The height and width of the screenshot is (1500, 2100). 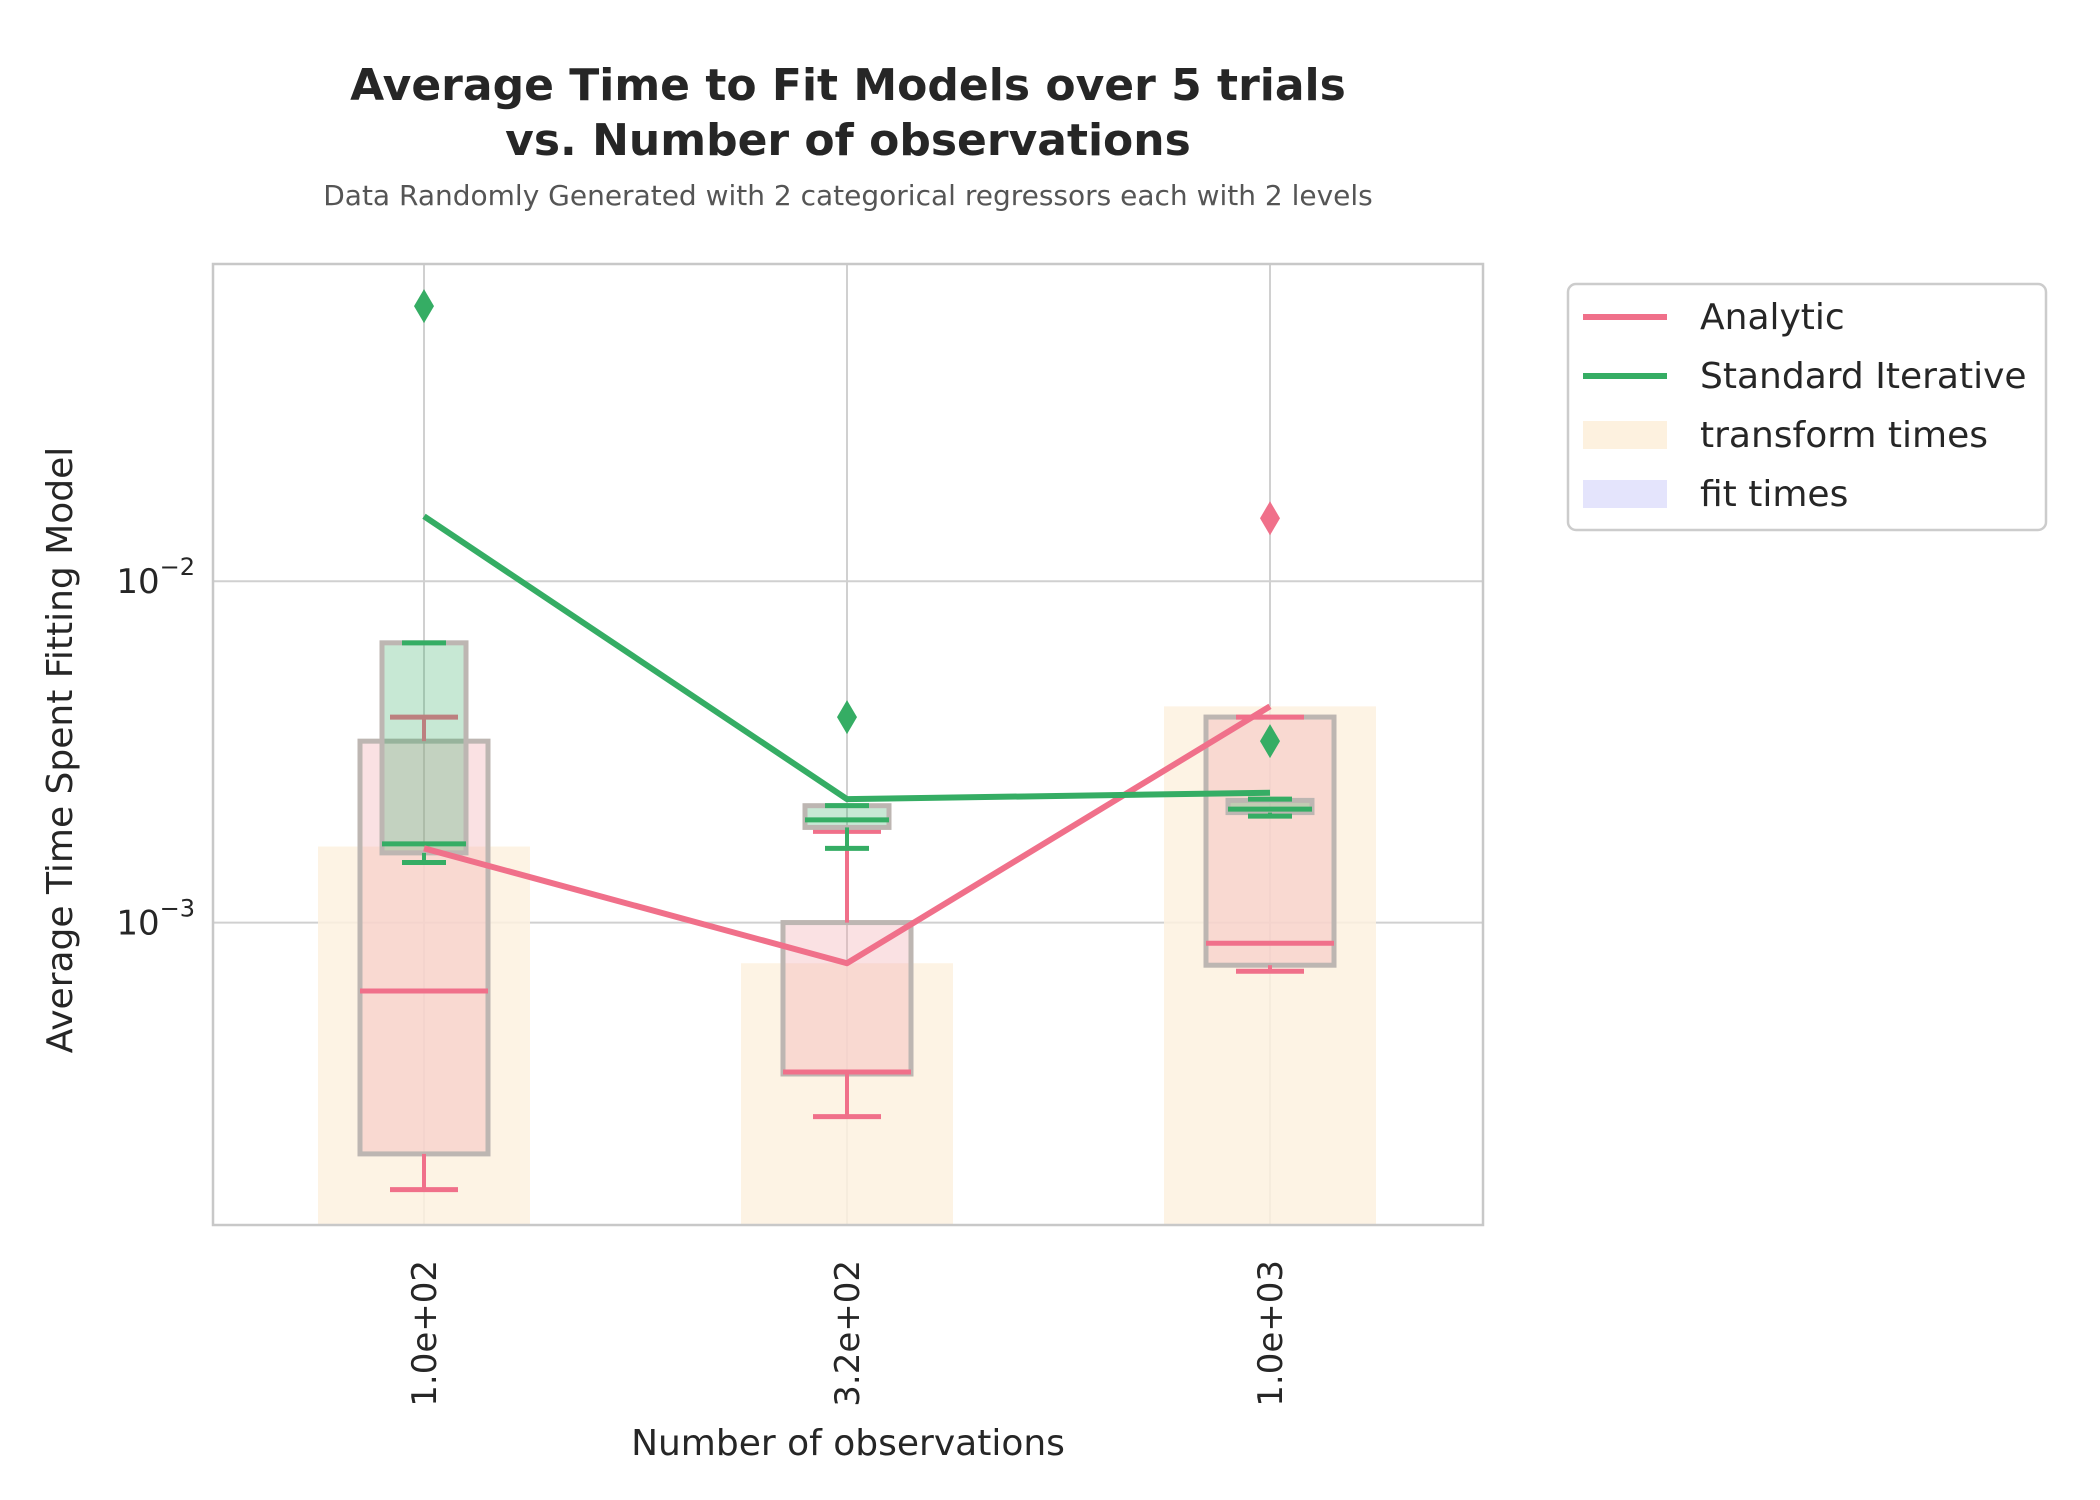 I want to click on legend-label: fit times, so click(x=1774, y=494).